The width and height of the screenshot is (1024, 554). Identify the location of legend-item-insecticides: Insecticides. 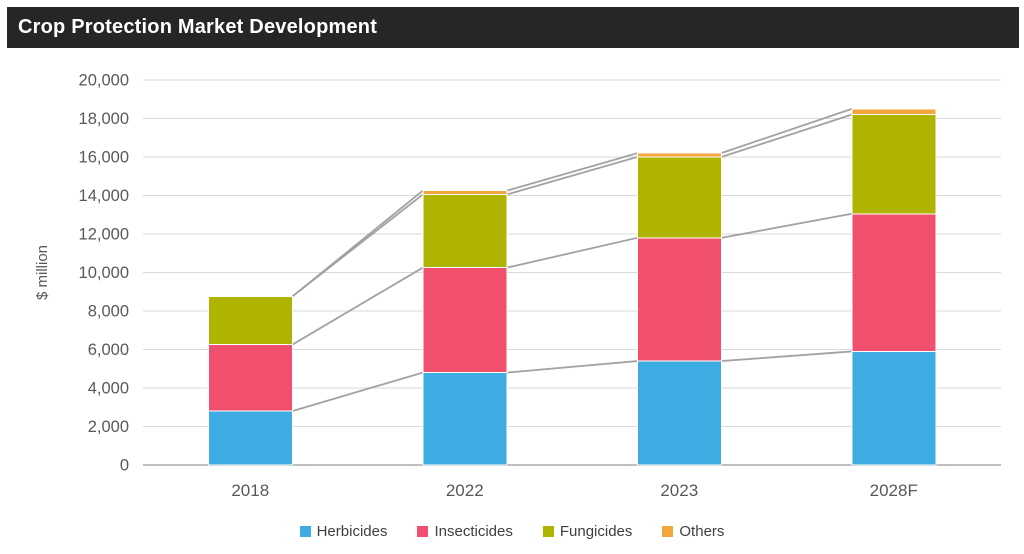
(465, 531).